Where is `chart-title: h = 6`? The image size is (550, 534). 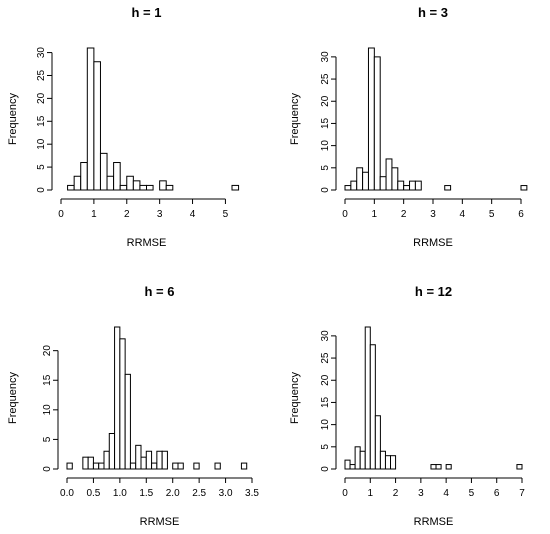 chart-title: h = 6 is located at coordinates (160, 291).